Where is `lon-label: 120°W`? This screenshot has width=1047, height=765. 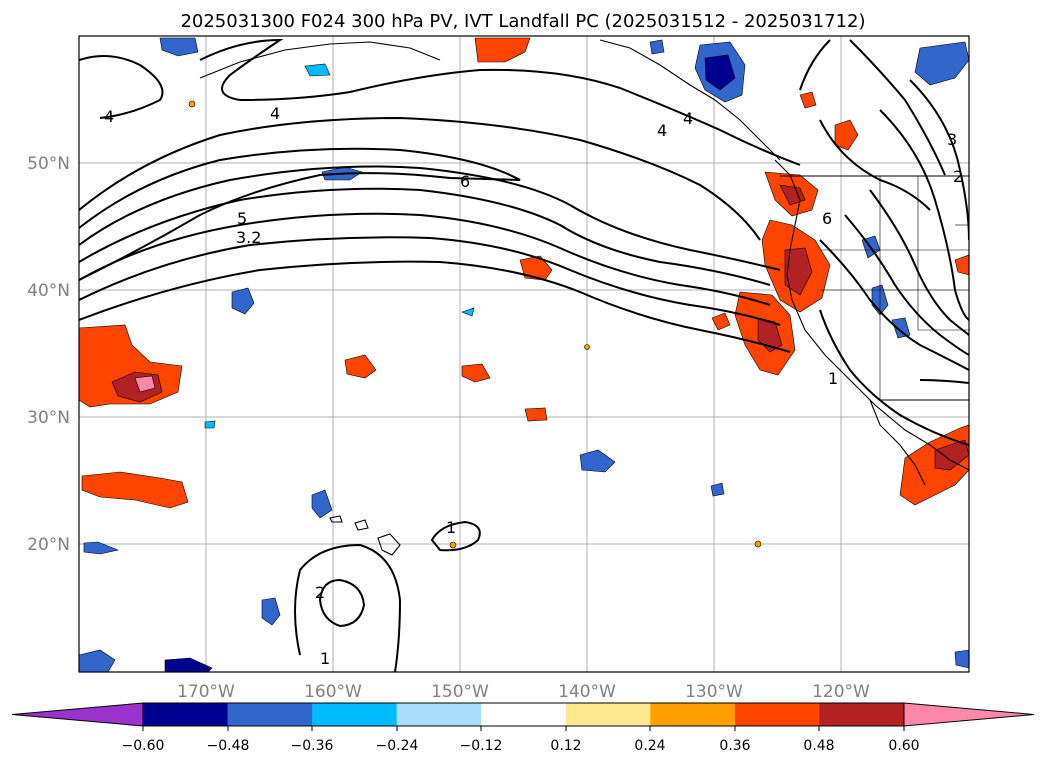 lon-label: 120°W is located at coordinates (841, 692).